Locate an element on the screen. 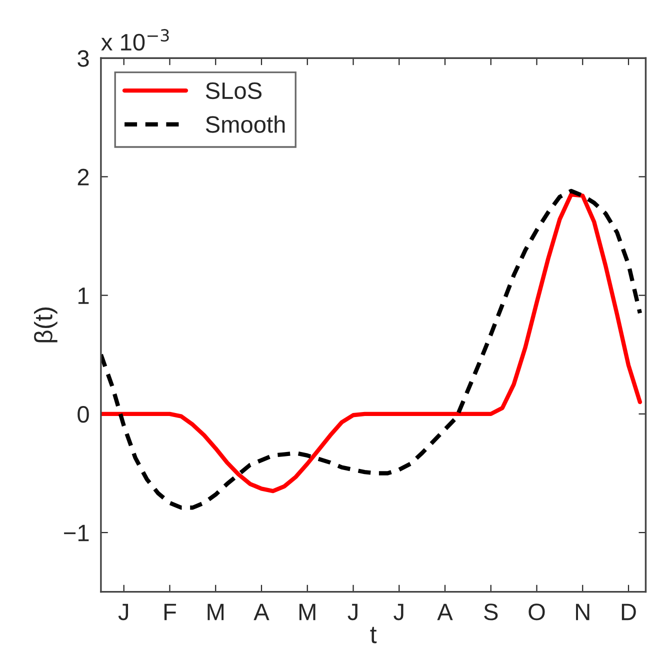  x-tick-label: F is located at coordinates (170, 612).